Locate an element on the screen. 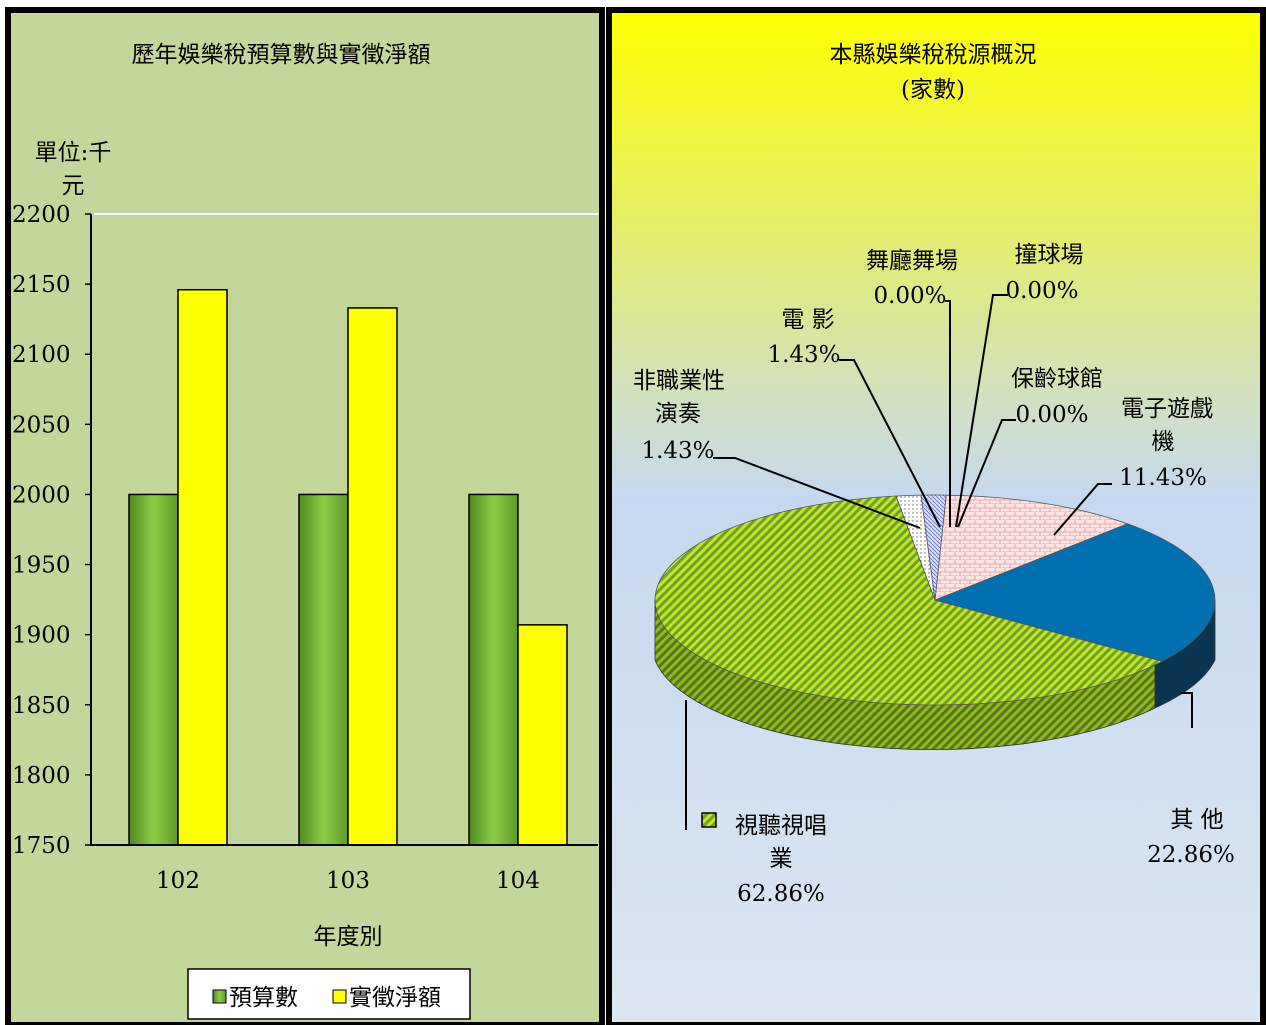 The image size is (1266, 1025). leader-dance is located at coordinates (948, 413).